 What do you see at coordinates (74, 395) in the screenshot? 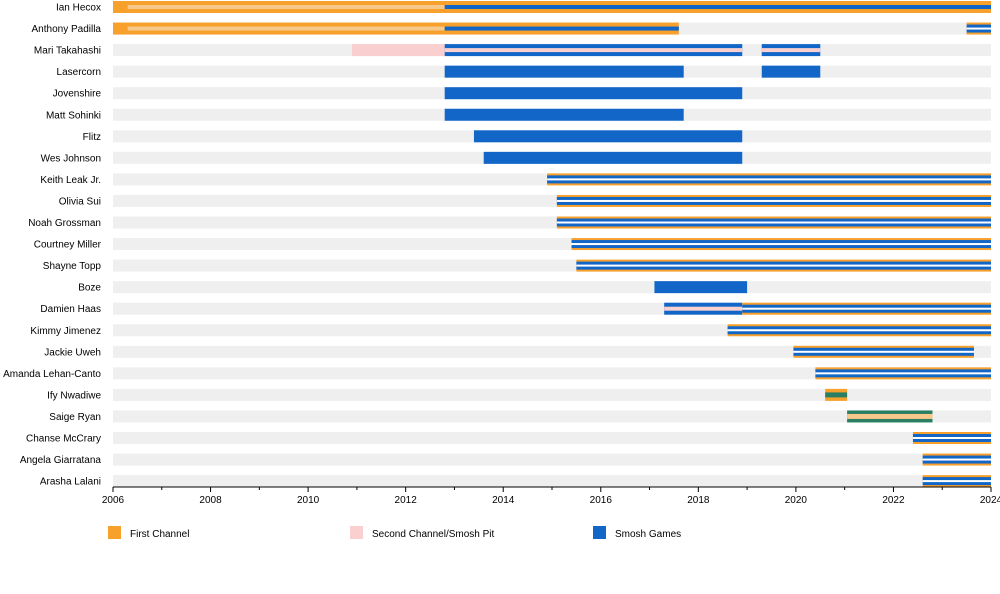
I see `member-label: Ify Nwadiwe` at bounding box center [74, 395].